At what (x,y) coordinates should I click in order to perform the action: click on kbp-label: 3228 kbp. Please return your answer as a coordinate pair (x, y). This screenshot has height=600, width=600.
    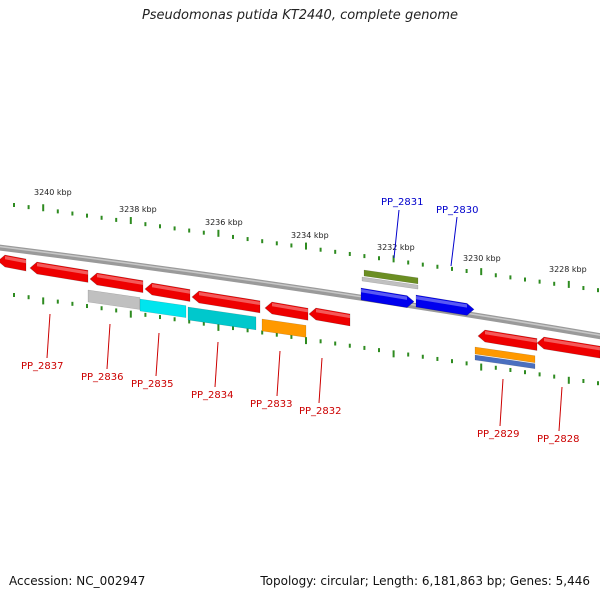
    Looking at the image, I should click on (568, 269).